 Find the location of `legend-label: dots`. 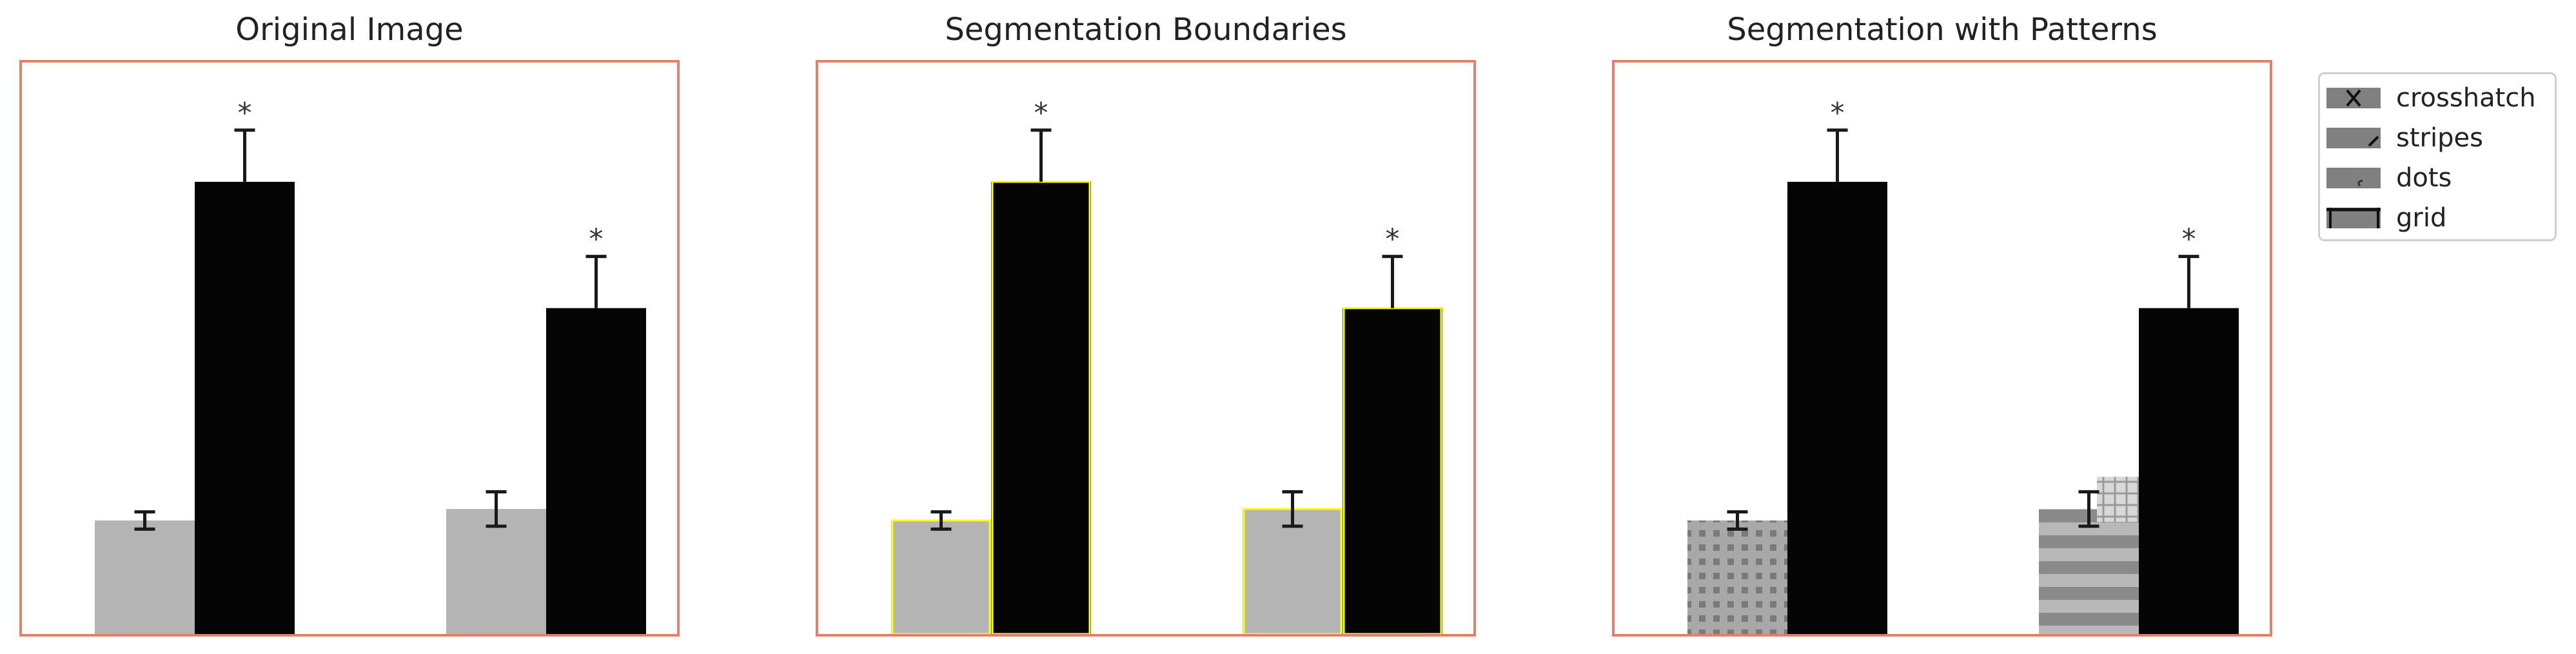

legend-label: dots is located at coordinates (2424, 178).